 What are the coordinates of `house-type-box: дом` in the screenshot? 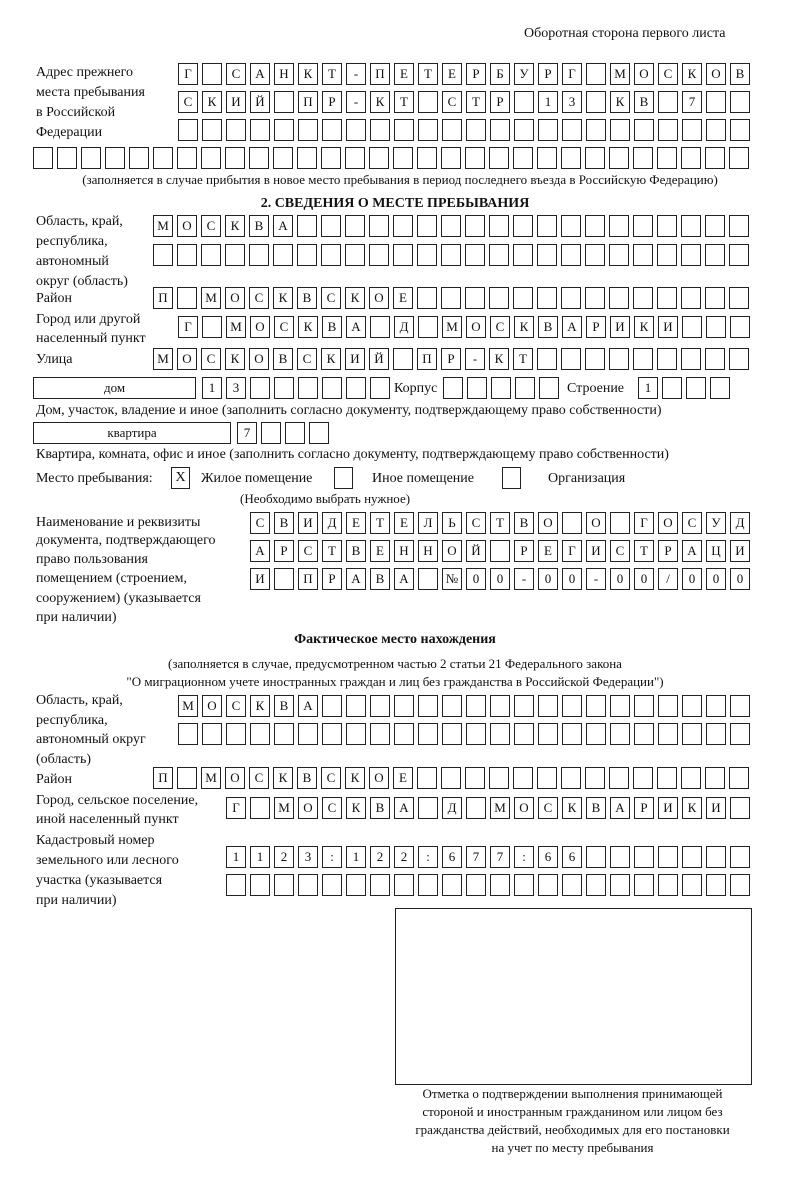 It's located at (114, 388).